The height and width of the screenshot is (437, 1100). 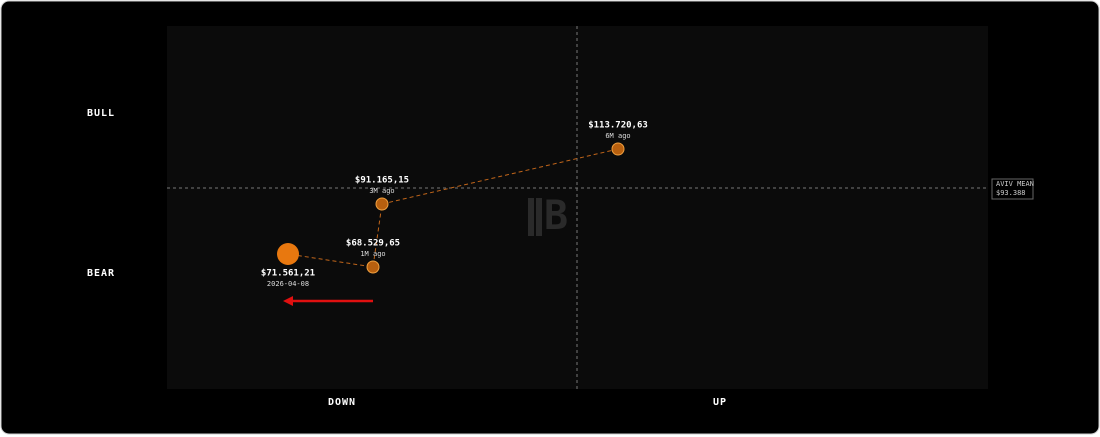 I want to click on time-label: 6M ago, so click(x=617, y=136).